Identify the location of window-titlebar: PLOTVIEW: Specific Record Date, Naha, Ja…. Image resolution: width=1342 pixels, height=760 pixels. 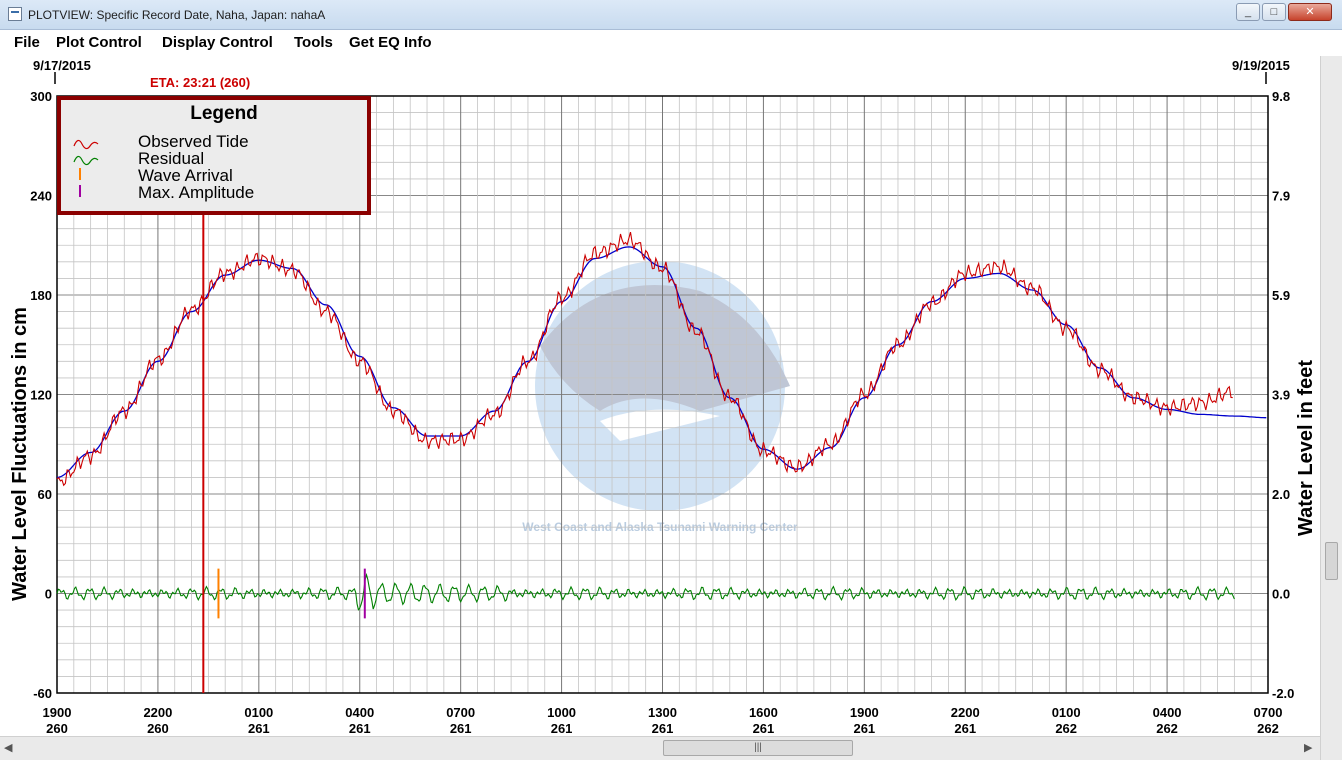
(671, 15).